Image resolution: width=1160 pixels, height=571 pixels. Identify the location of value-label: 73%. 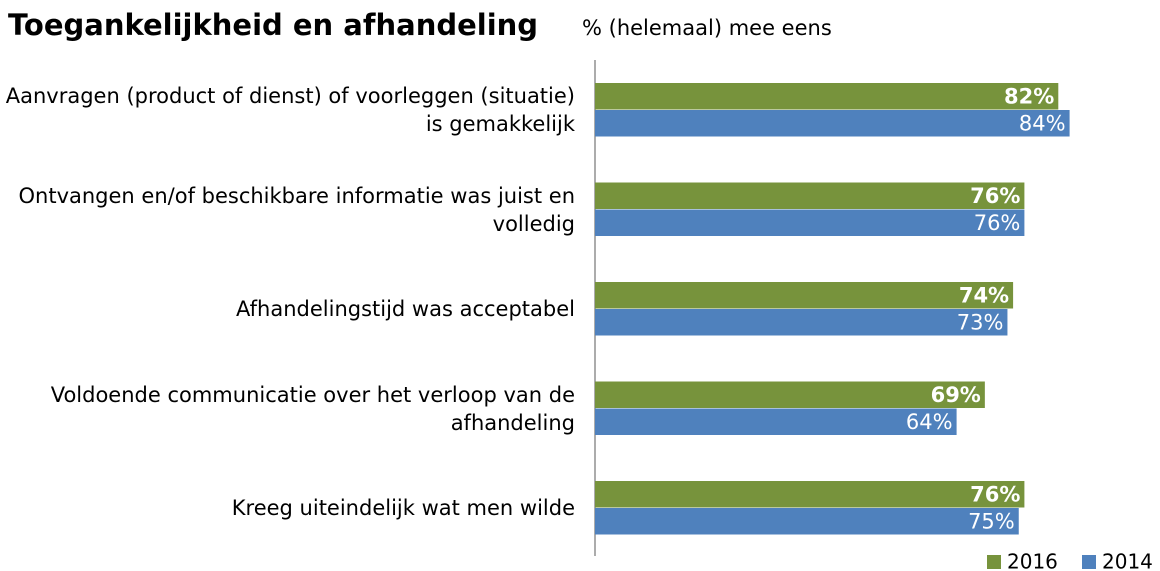
(980, 322).